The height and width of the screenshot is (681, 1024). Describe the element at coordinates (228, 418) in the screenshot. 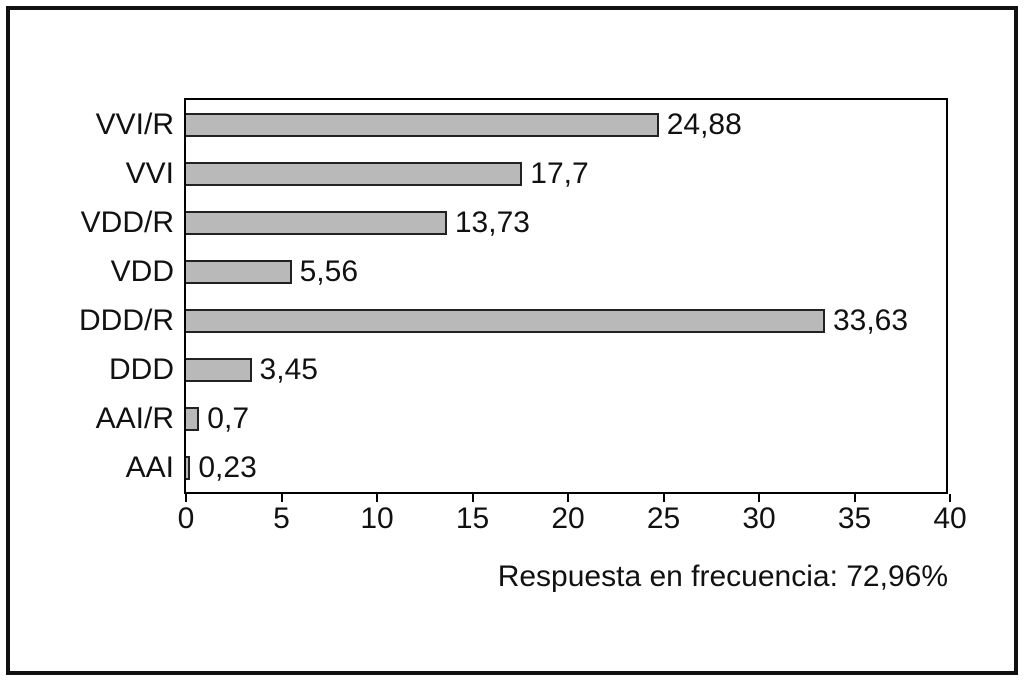

I see `value-label: 0,7` at that location.